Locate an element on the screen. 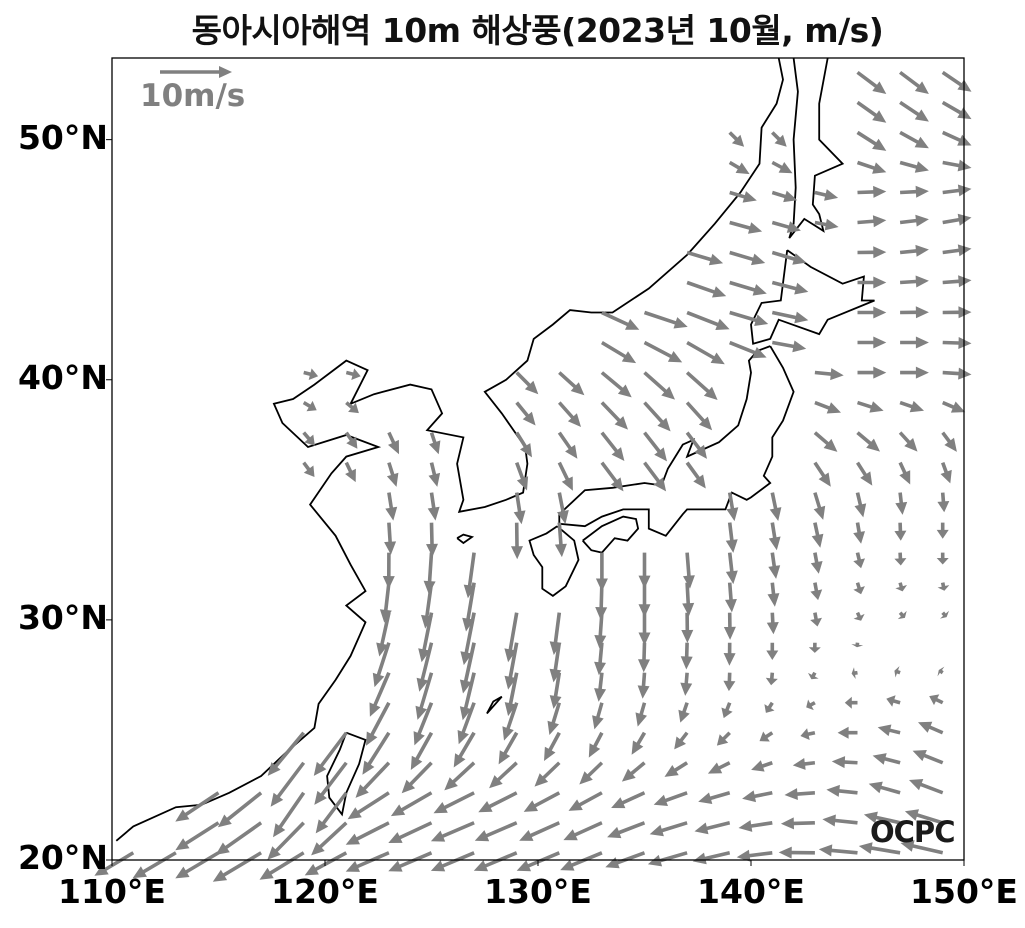 This screenshot has height=928, width=1025. lat-tick-label: 40°N is located at coordinates (62, 377).